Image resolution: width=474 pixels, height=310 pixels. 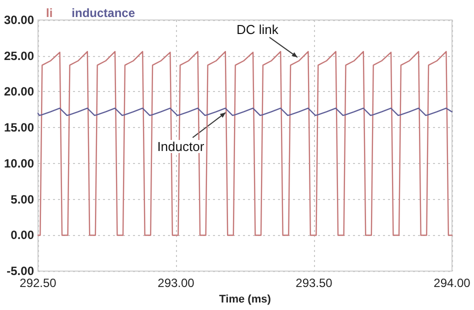 What do you see at coordinates (19, 55) in the screenshot?
I see `y-tick-label: 25.00` at bounding box center [19, 55].